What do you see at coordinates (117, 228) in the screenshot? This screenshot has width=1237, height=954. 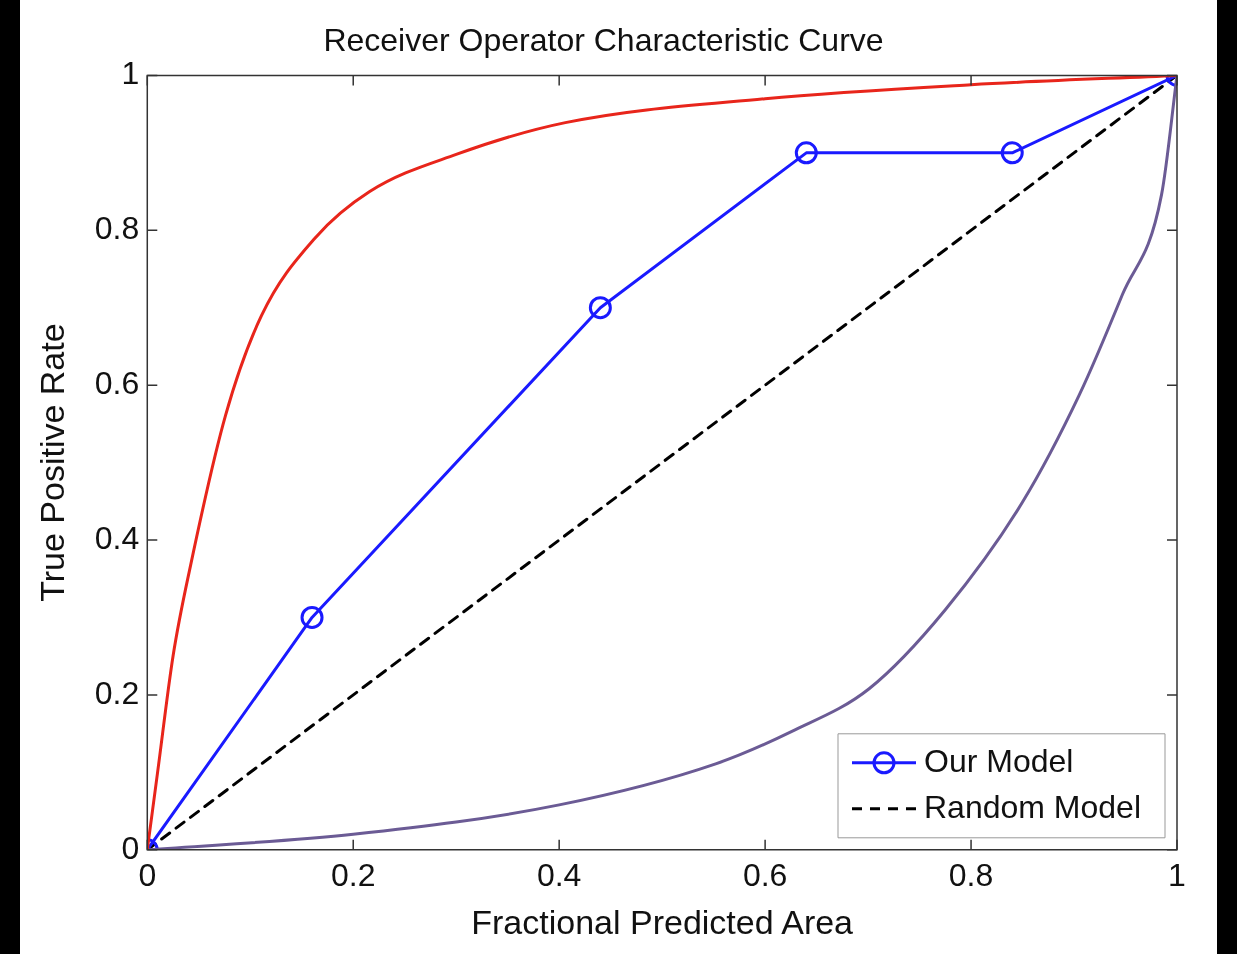 I see `y-tick-label: 0.8` at bounding box center [117, 228].